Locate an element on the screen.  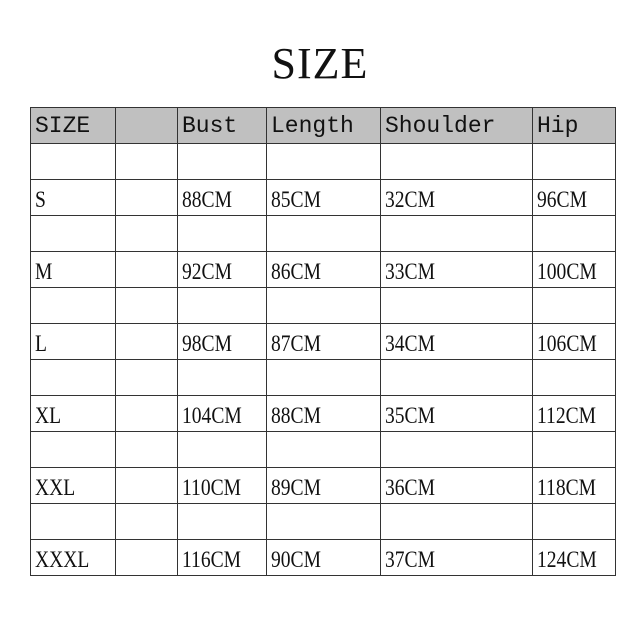
cell-text: Hip is located at coordinates (558, 125).